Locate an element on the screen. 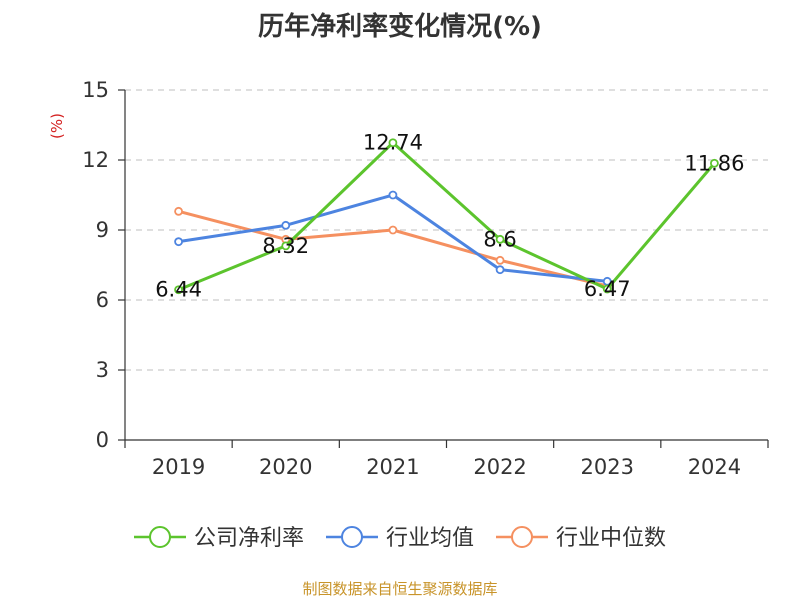  x-tick-label: 2022 is located at coordinates (499, 467).